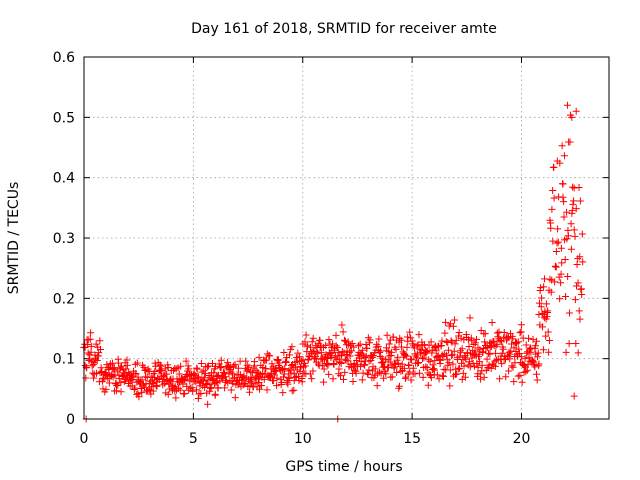 Image resolution: width=640 pixels, height=480 pixels. I want to click on y-tick-label: 0.3, so click(64, 239).